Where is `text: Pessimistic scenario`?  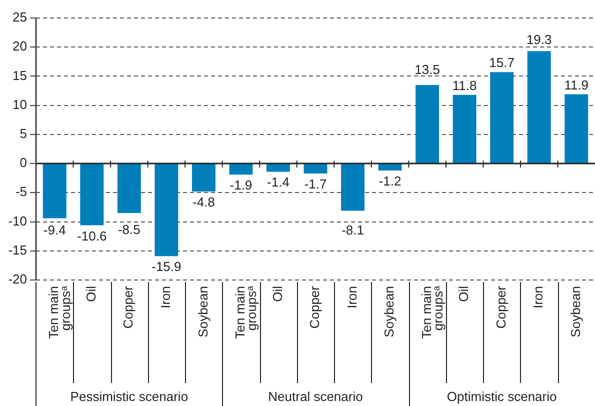
text: Pessimistic scenario is located at coordinates (129, 396).